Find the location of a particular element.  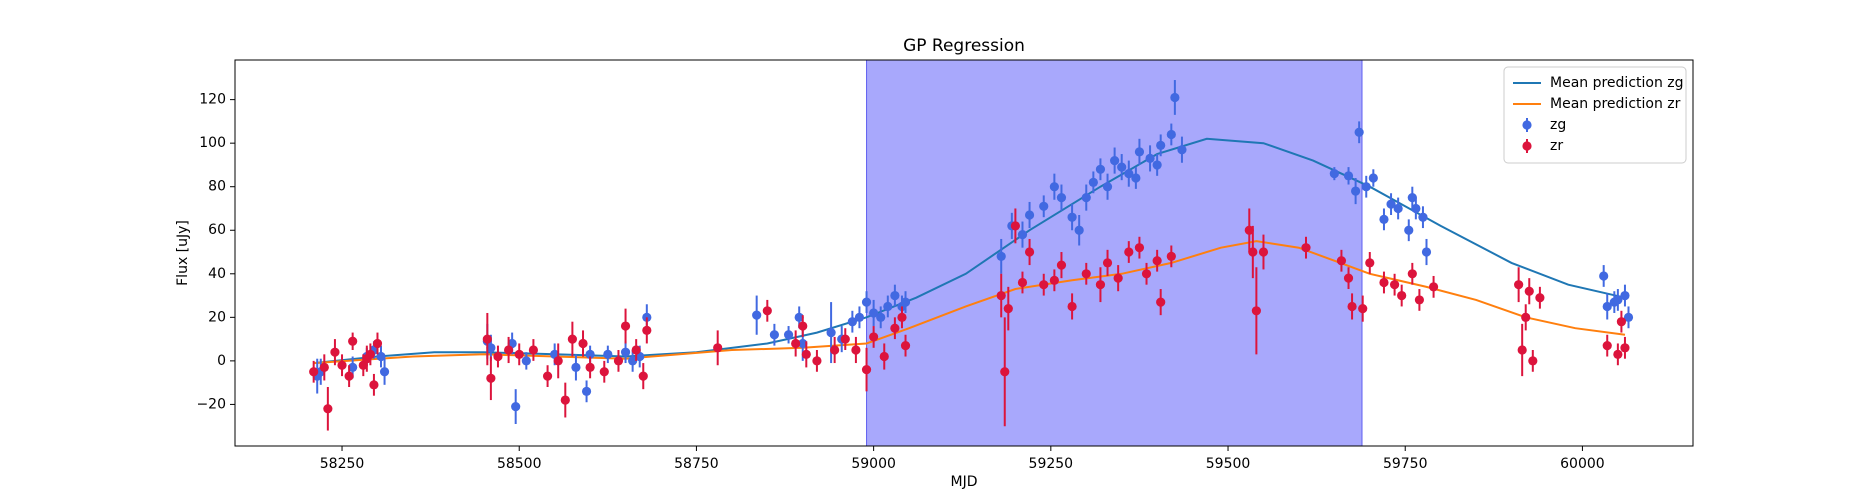

y-axis-label: Flux [uJy] is located at coordinates (183, 253).